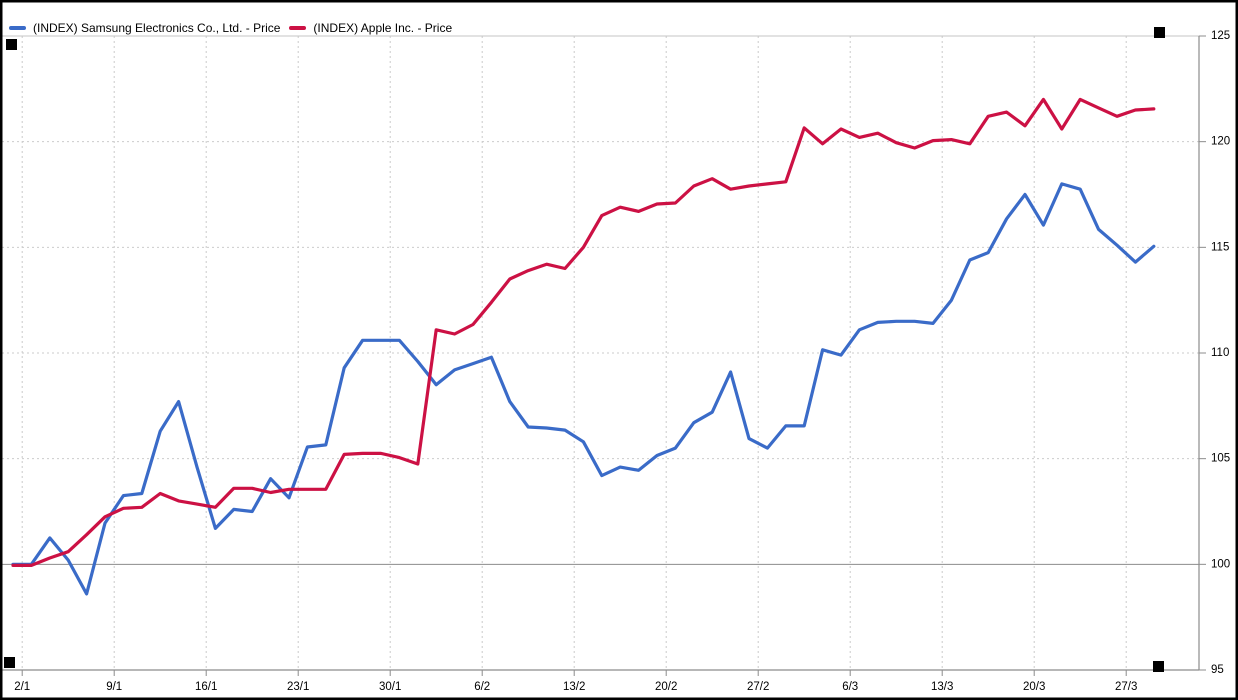 The width and height of the screenshot is (1238, 700). Describe the element at coordinates (1158, 666) in the screenshot. I see `selection-handle-bottom-right` at that location.